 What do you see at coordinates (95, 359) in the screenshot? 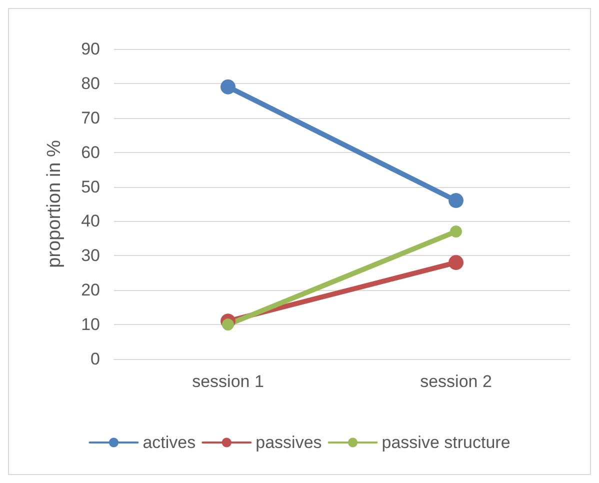
I see `y-tick-label: 0` at bounding box center [95, 359].